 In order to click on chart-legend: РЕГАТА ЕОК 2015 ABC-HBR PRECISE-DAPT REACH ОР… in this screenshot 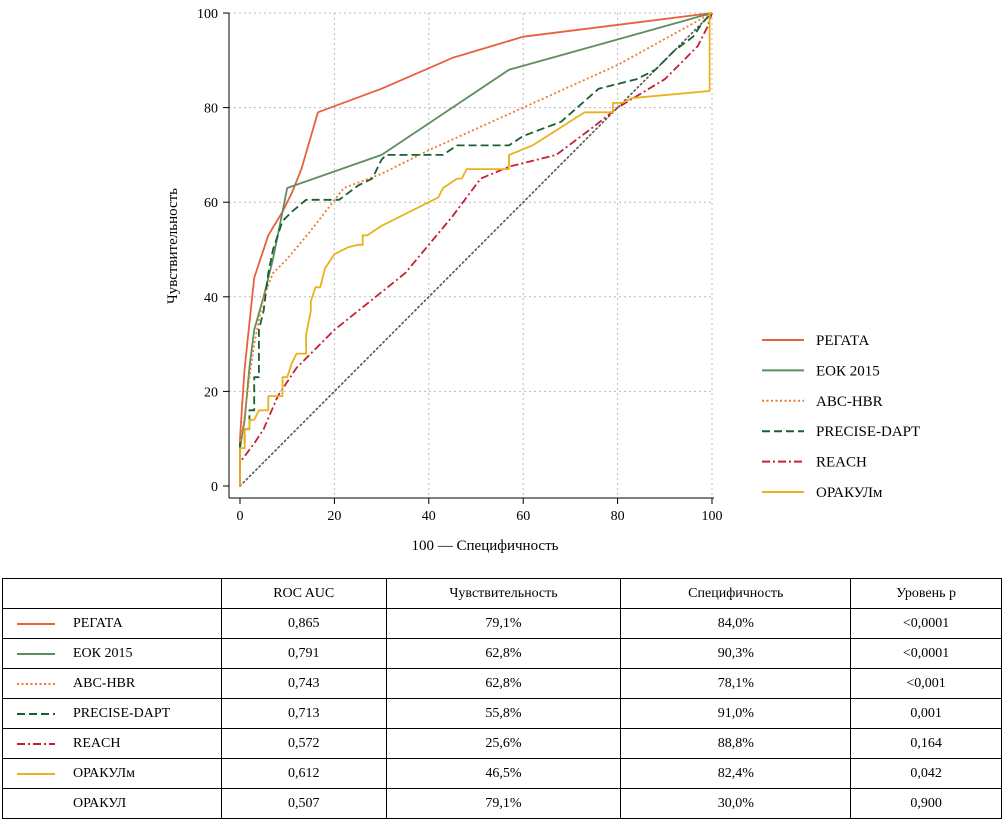, I will do `click(841, 417)`.